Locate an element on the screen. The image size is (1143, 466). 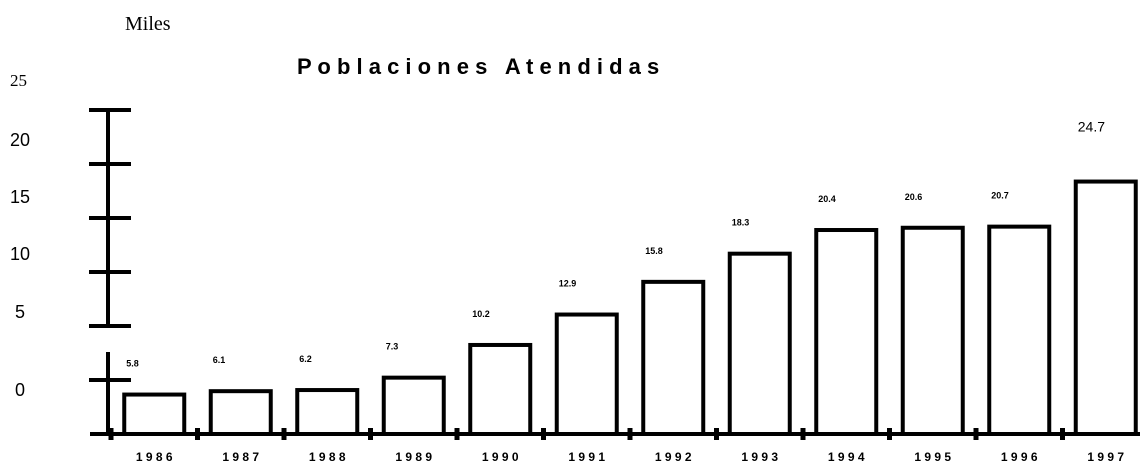
value-label: 6.1 is located at coordinates (219, 360).